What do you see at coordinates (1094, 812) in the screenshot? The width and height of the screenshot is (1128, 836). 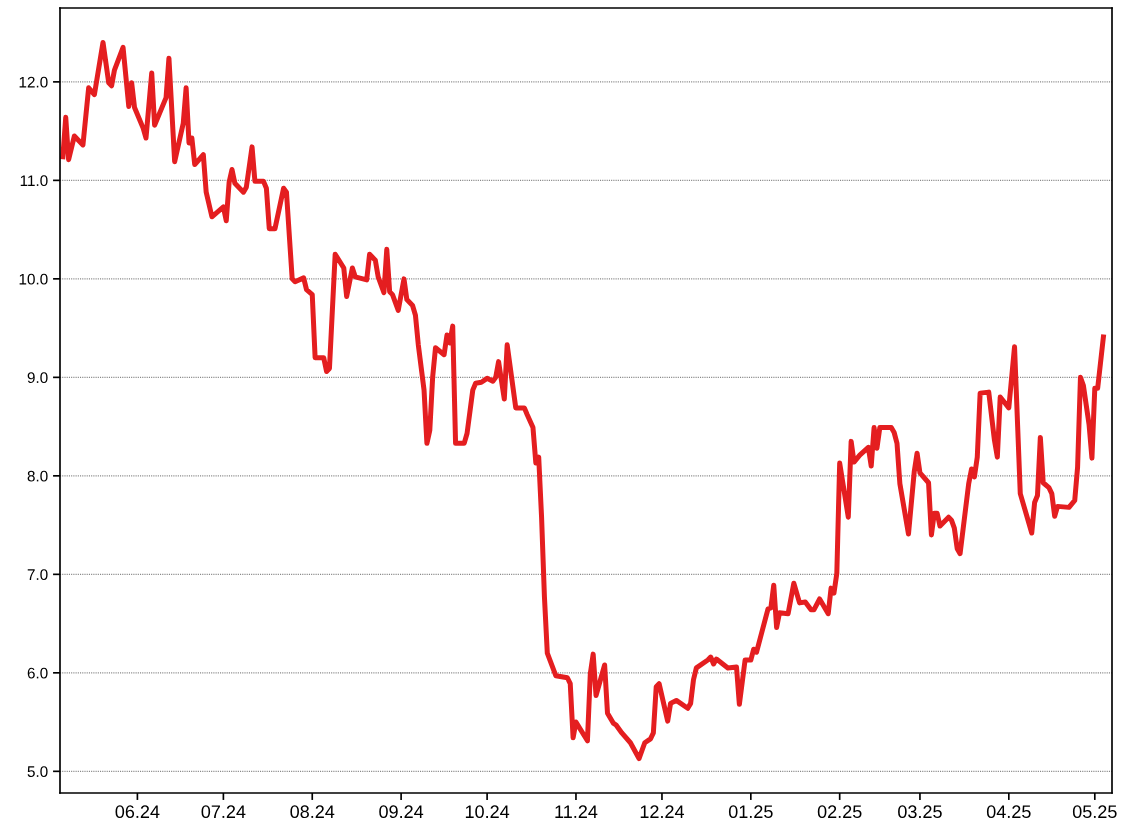 I see `x-tick-label: 05.25` at bounding box center [1094, 812].